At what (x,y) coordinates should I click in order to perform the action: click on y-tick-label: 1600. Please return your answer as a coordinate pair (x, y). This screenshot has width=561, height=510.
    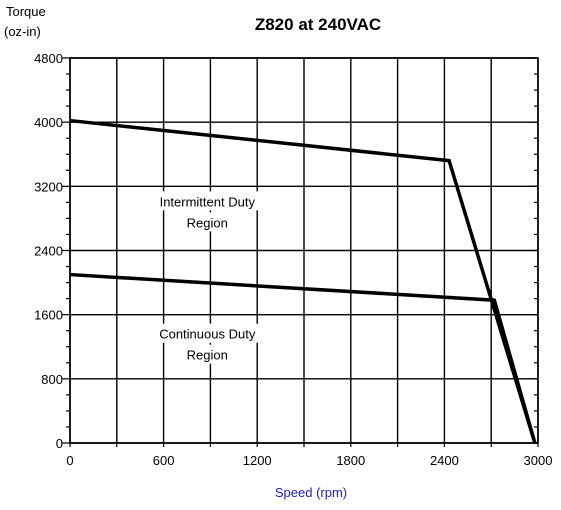
    Looking at the image, I should click on (48, 315).